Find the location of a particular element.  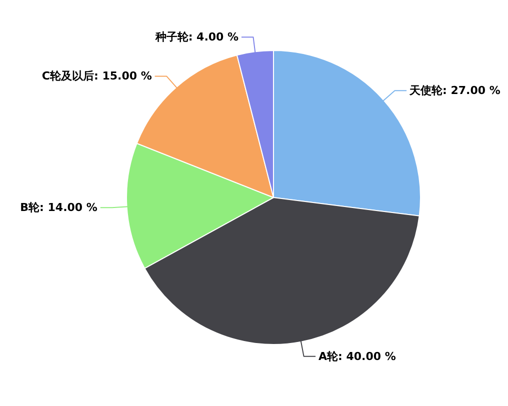

slice-label: 种子轮: 4.00 % is located at coordinates (196, 37).